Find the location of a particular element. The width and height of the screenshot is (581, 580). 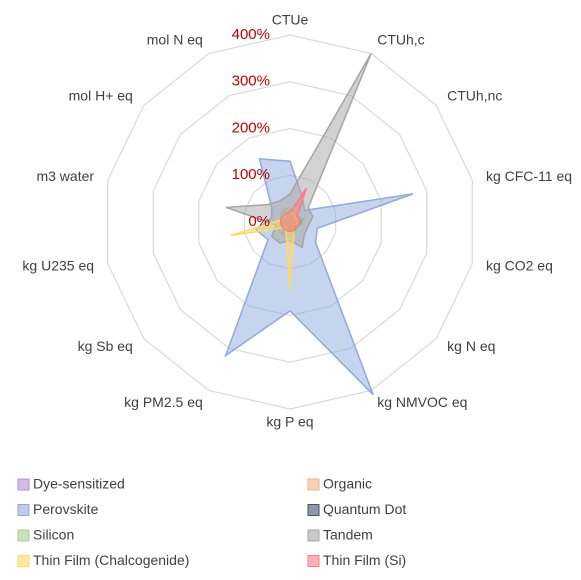

legend-label: Quantum Dot is located at coordinates (364, 509).